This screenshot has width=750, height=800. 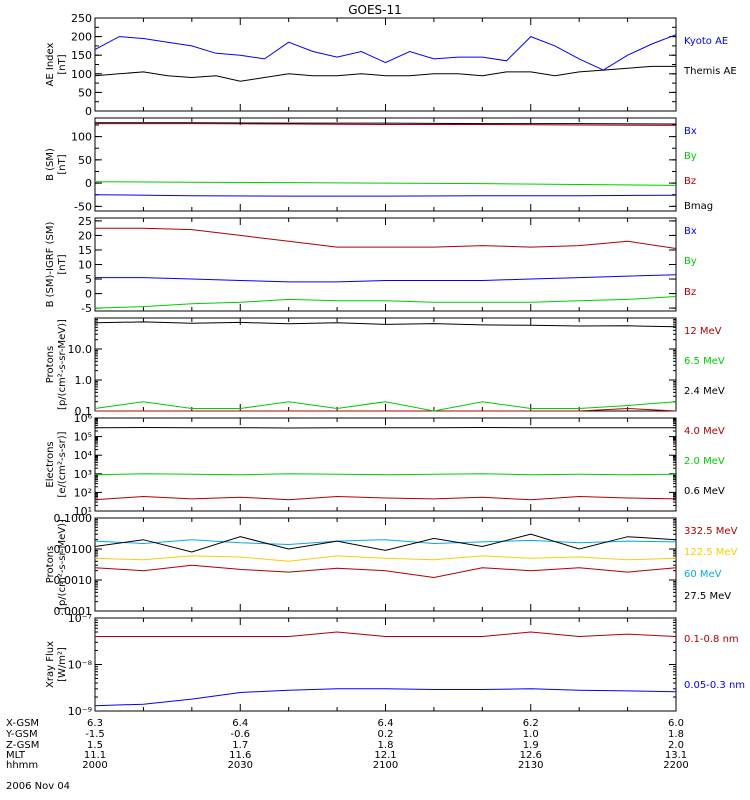 What do you see at coordinates (83, 206) in the screenshot?
I see `y-tick-label: -50` at bounding box center [83, 206].